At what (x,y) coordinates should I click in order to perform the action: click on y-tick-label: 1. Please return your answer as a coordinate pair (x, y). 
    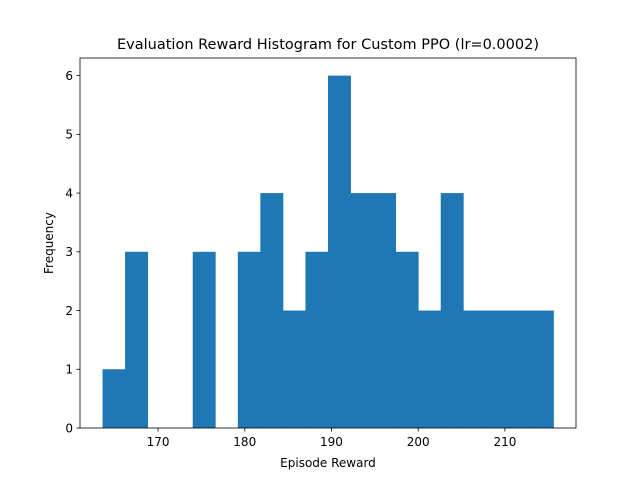
    Looking at the image, I should click on (69, 370).